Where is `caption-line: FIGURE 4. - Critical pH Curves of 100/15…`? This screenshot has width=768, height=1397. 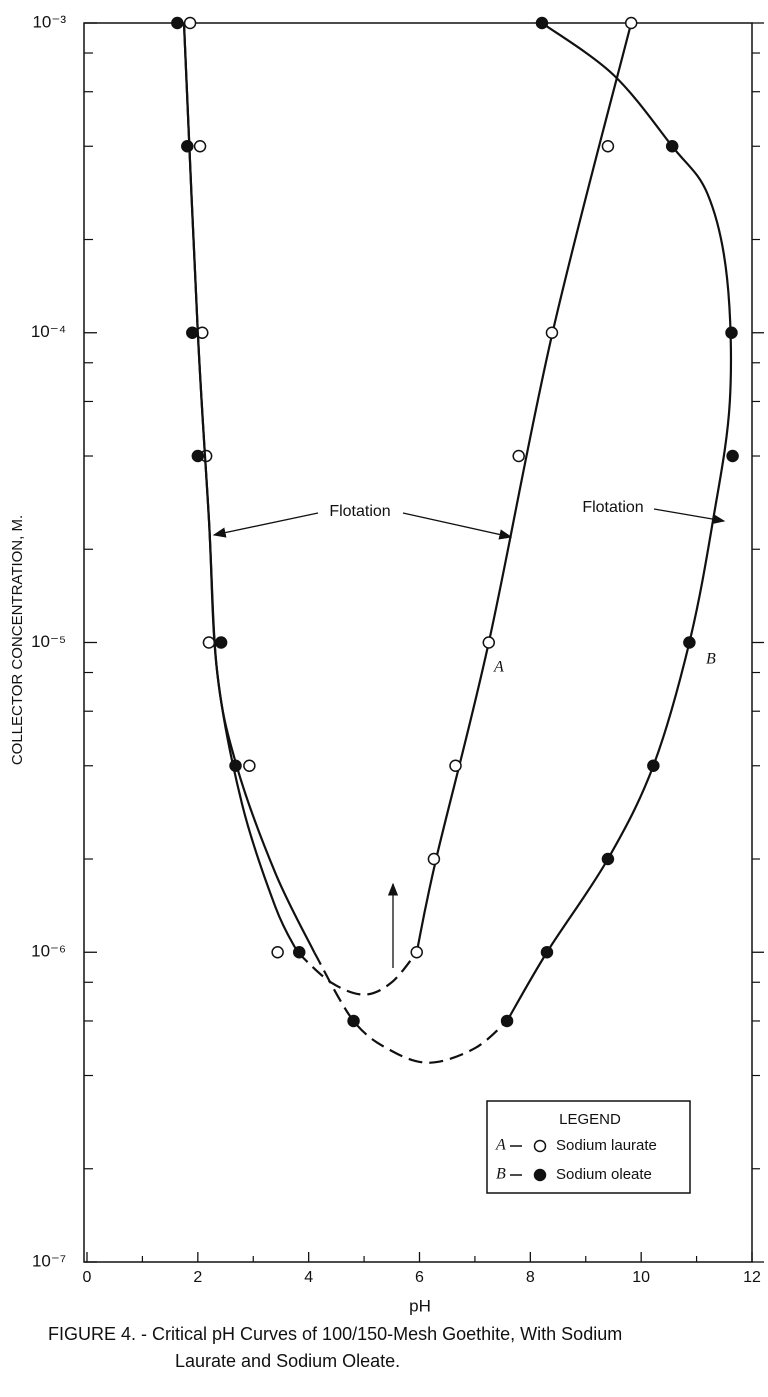 caption-line: FIGURE 4. - Critical pH Curves of 100/15… is located at coordinates (335, 1334).